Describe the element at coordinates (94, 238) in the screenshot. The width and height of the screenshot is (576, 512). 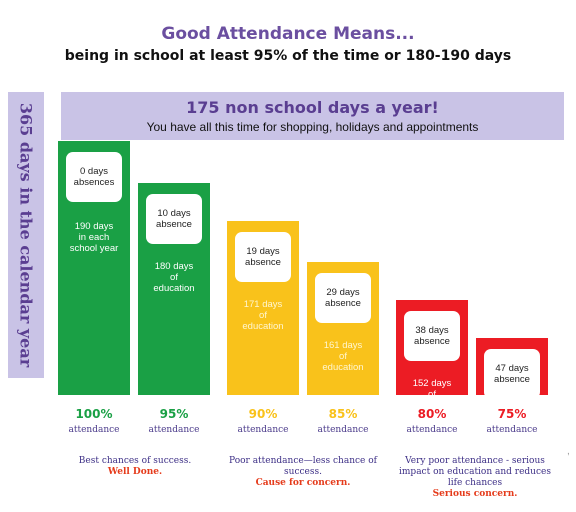
I see `education-label-0: 190 days in each school year` at that location.